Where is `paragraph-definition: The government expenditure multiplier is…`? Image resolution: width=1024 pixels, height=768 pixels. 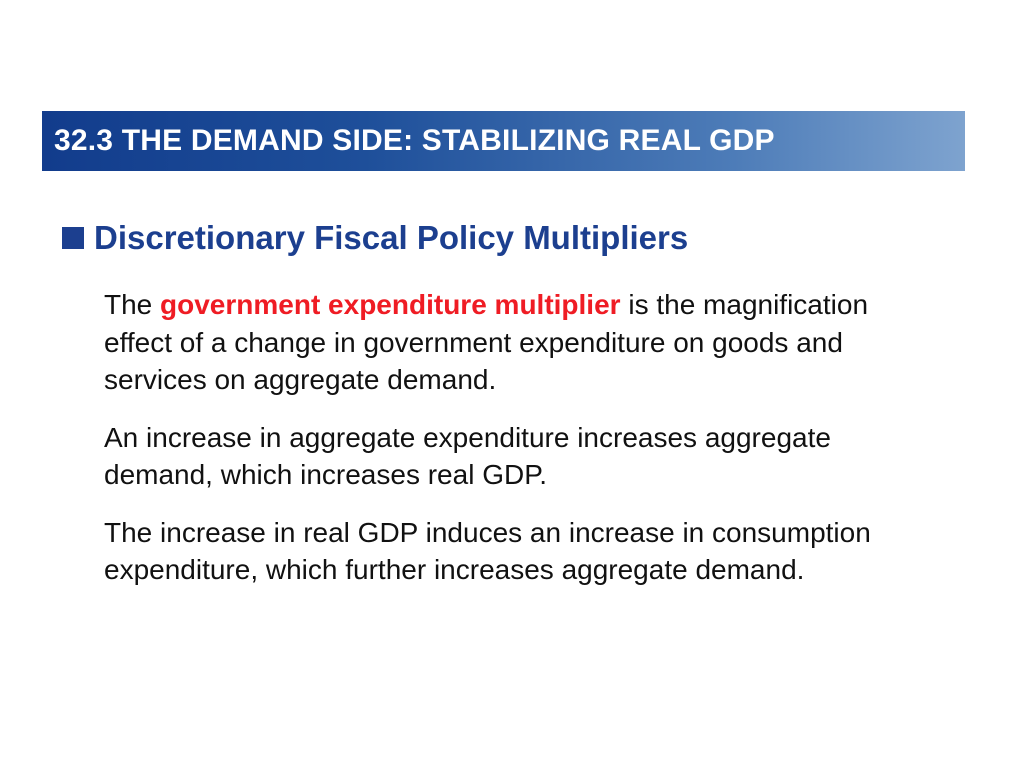
paragraph-definition: The government expenditure multiplier is… is located at coordinates (499, 342).